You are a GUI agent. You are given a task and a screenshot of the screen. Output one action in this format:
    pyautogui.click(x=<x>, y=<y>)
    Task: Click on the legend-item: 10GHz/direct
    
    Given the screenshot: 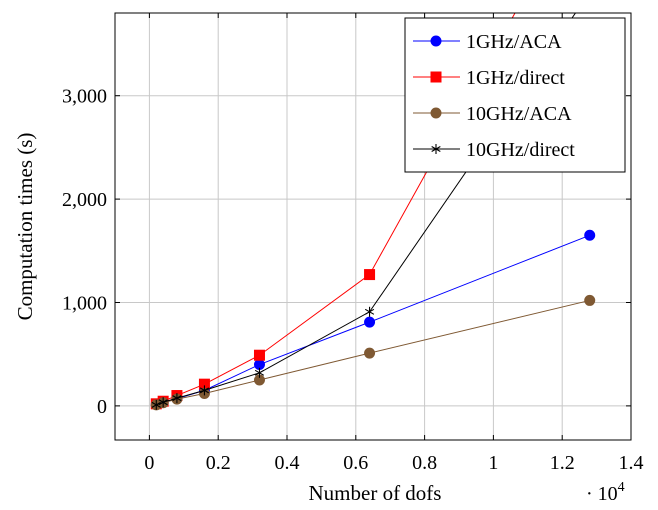 What is the action you would take?
    pyautogui.click(x=494, y=150)
    